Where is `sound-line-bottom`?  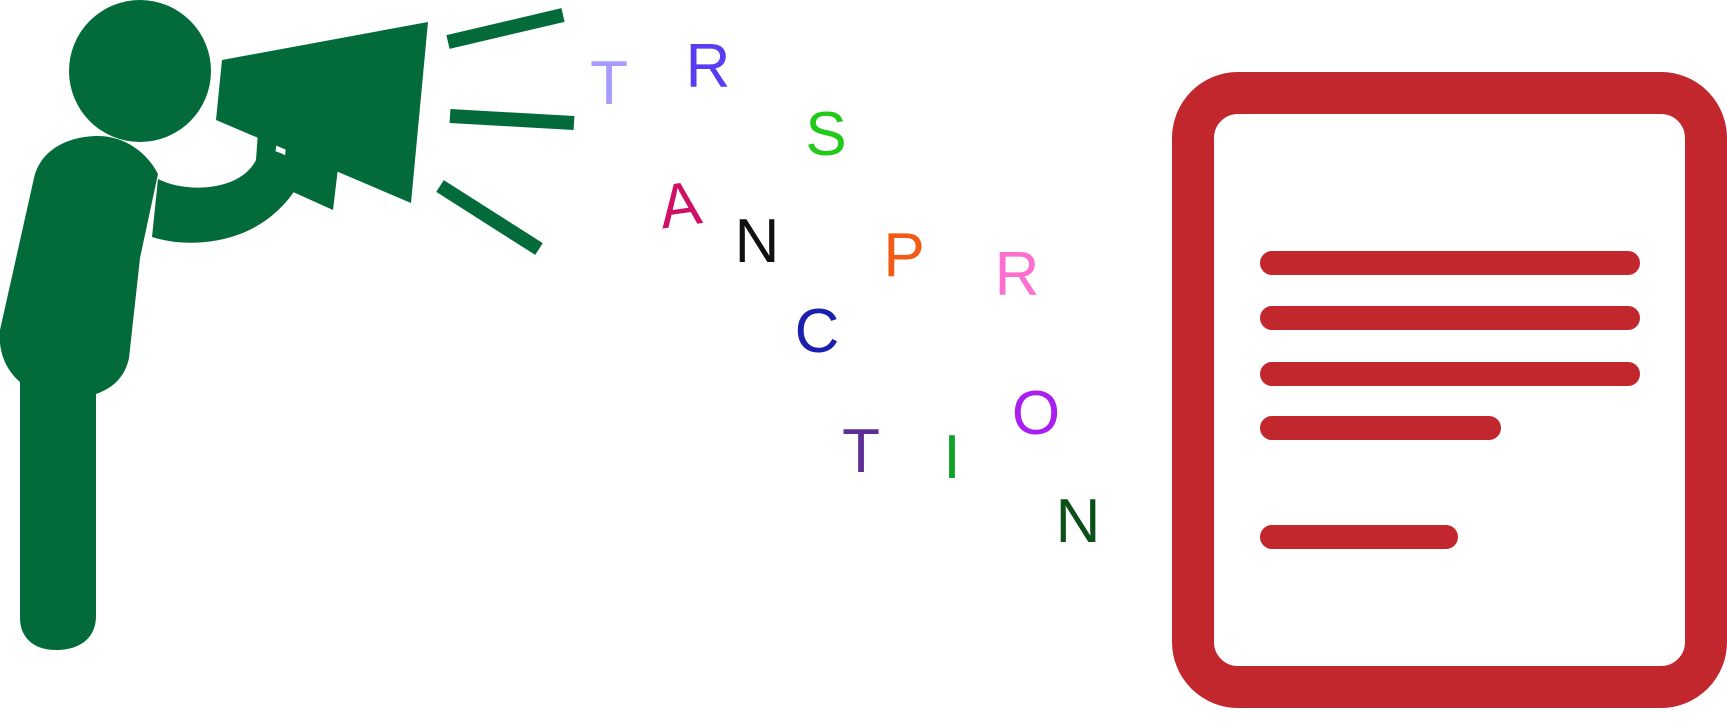 sound-line-bottom is located at coordinates (489, 217).